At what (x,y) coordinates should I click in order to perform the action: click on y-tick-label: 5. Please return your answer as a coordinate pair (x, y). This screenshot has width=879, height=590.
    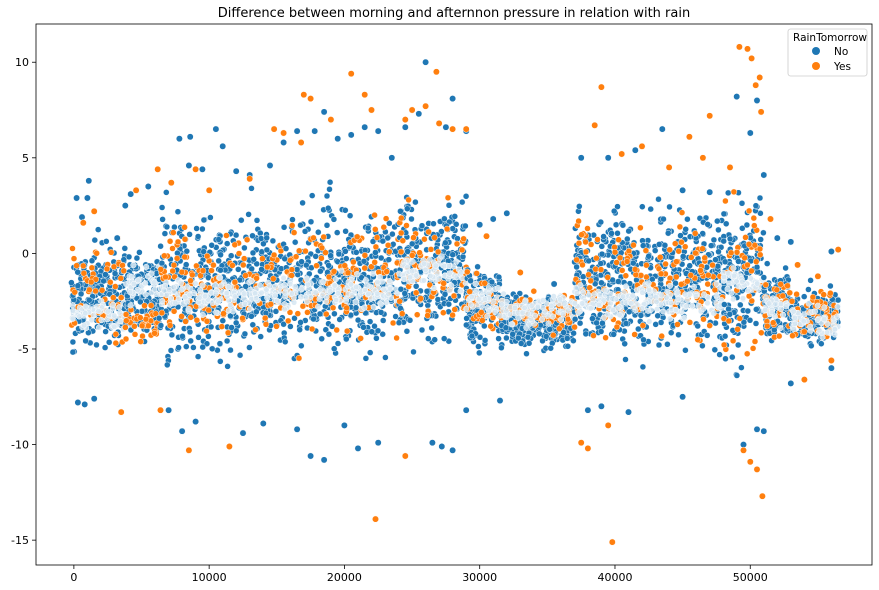
    Looking at the image, I should click on (25, 158).